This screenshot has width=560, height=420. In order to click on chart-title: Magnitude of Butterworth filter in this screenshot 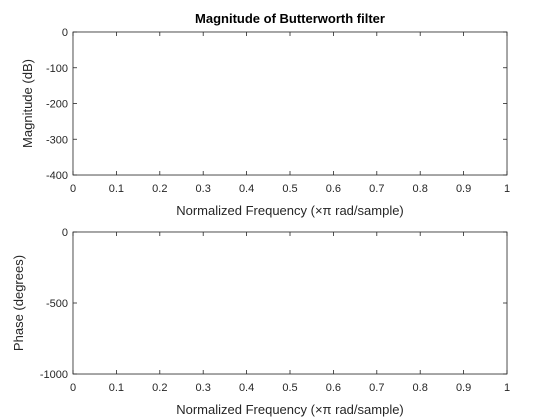, I will do `click(290, 18)`.